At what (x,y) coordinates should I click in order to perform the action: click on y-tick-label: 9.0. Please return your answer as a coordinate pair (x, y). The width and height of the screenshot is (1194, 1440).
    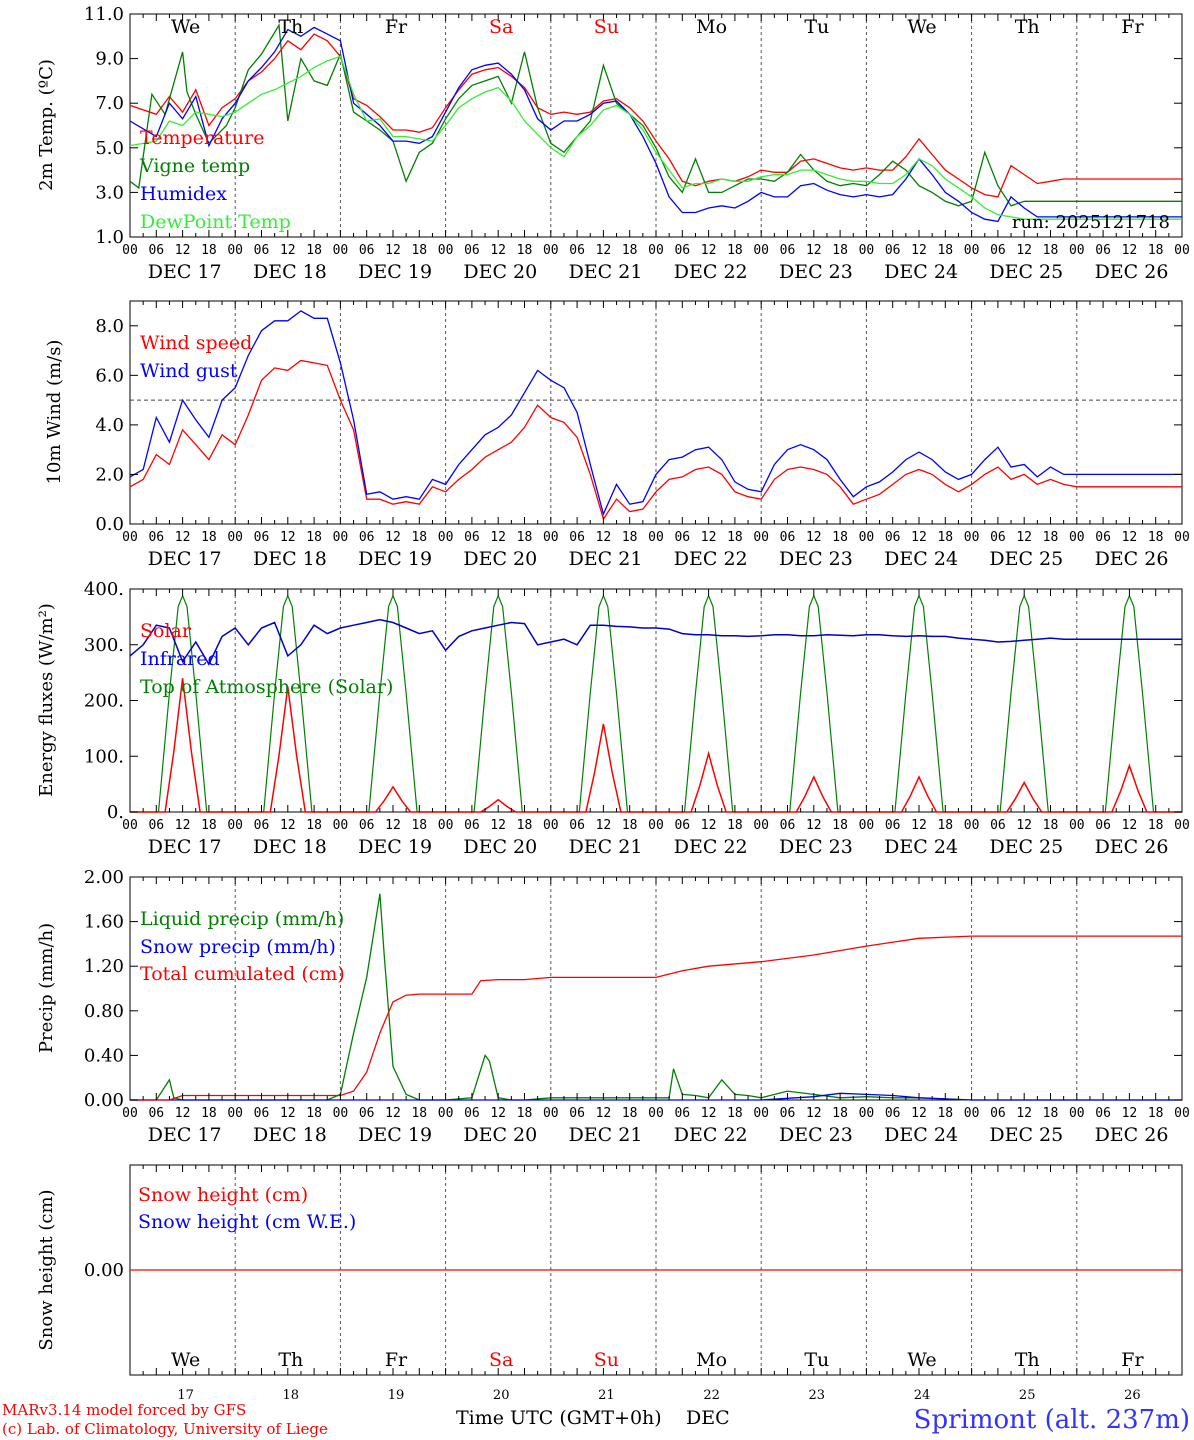
    Looking at the image, I should click on (109, 59).